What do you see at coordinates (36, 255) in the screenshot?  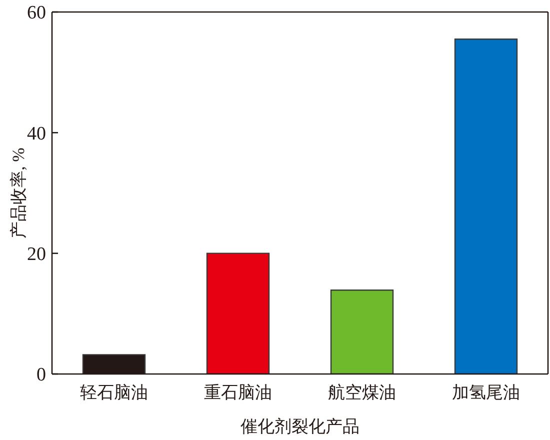 I see `y-tick-label: 20` at bounding box center [36, 255].